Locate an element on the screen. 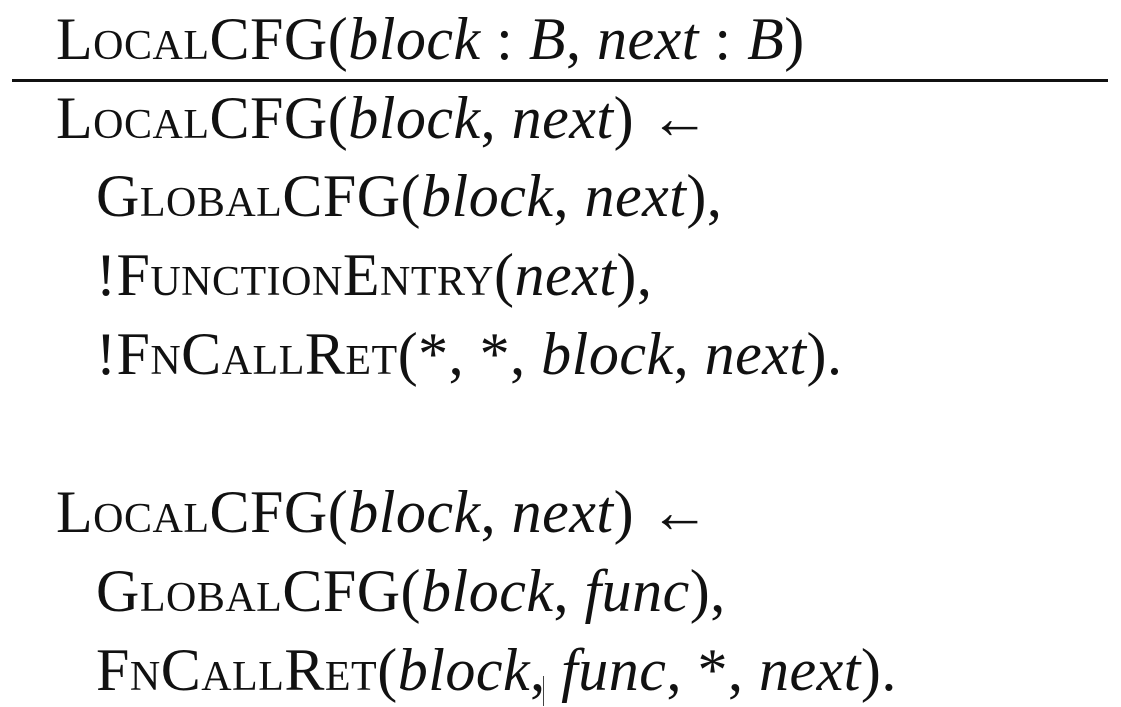  rule-2-body-2: FnCallRet(block, func, *, next). is located at coordinates (496, 670).